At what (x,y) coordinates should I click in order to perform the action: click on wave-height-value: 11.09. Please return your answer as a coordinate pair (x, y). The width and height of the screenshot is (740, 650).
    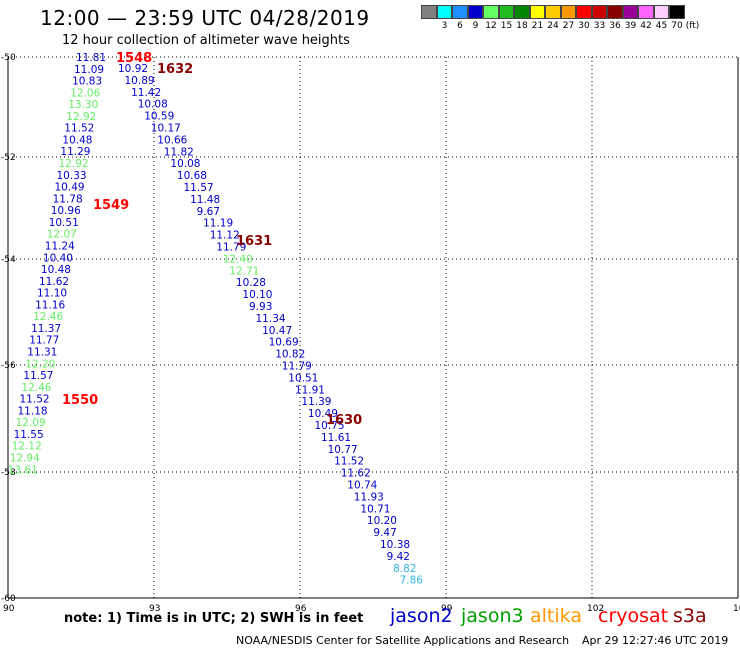
    Looking at the image, I should click on (89, 70).